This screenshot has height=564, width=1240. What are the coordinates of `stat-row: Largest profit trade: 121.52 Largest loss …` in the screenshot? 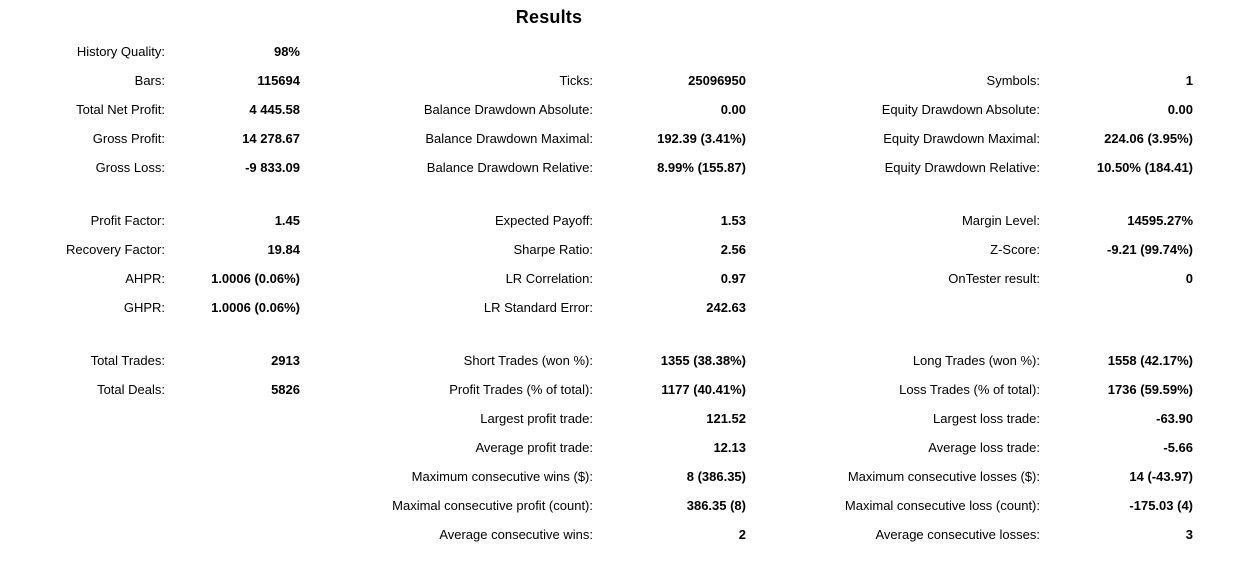 It's located at (620, 418).